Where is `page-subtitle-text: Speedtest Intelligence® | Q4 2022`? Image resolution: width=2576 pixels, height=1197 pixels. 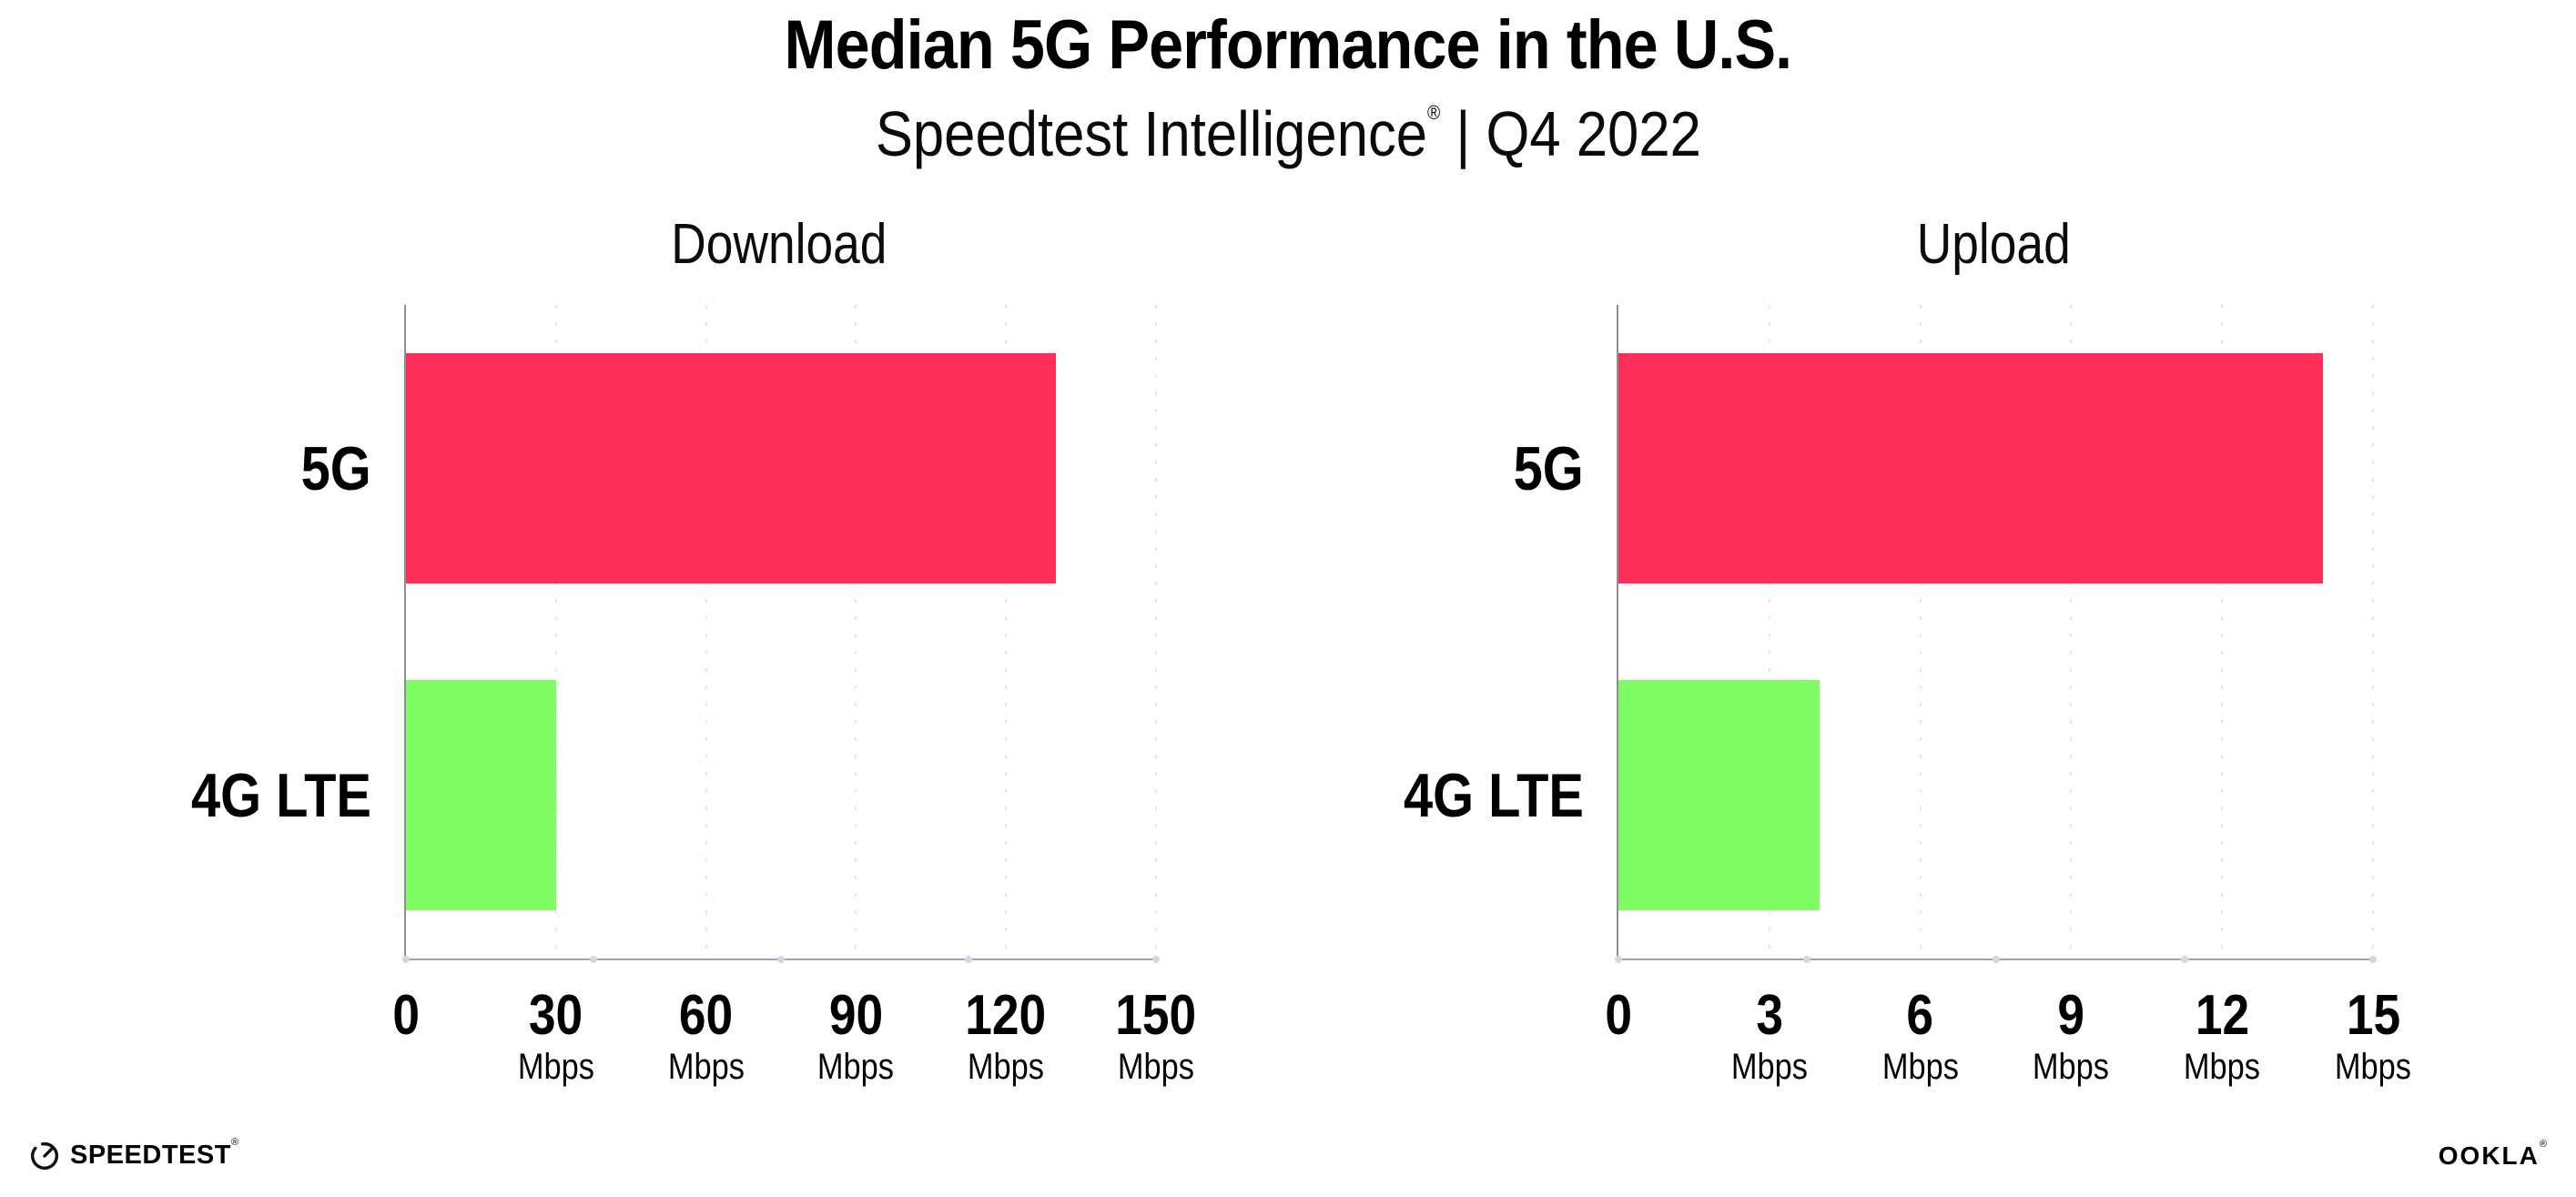
page-subtitle-text: Speedtest Intelligence® | Q4 2022 is located at coordinates (1287, 134).